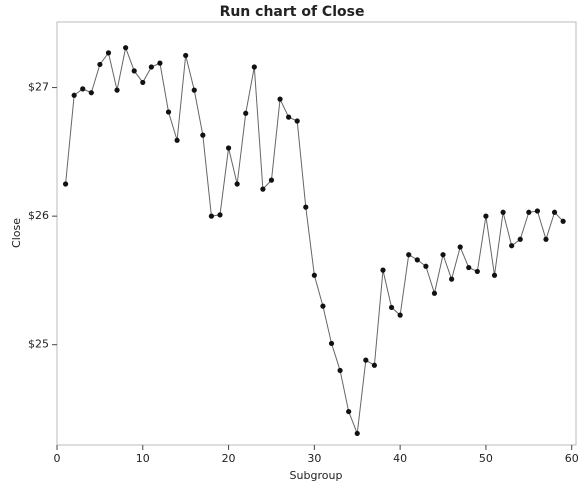  What do you see at coordinates (38, 215) in the screenshot?
I see `y-tick-label: $26` at bounding box center [38, 215].